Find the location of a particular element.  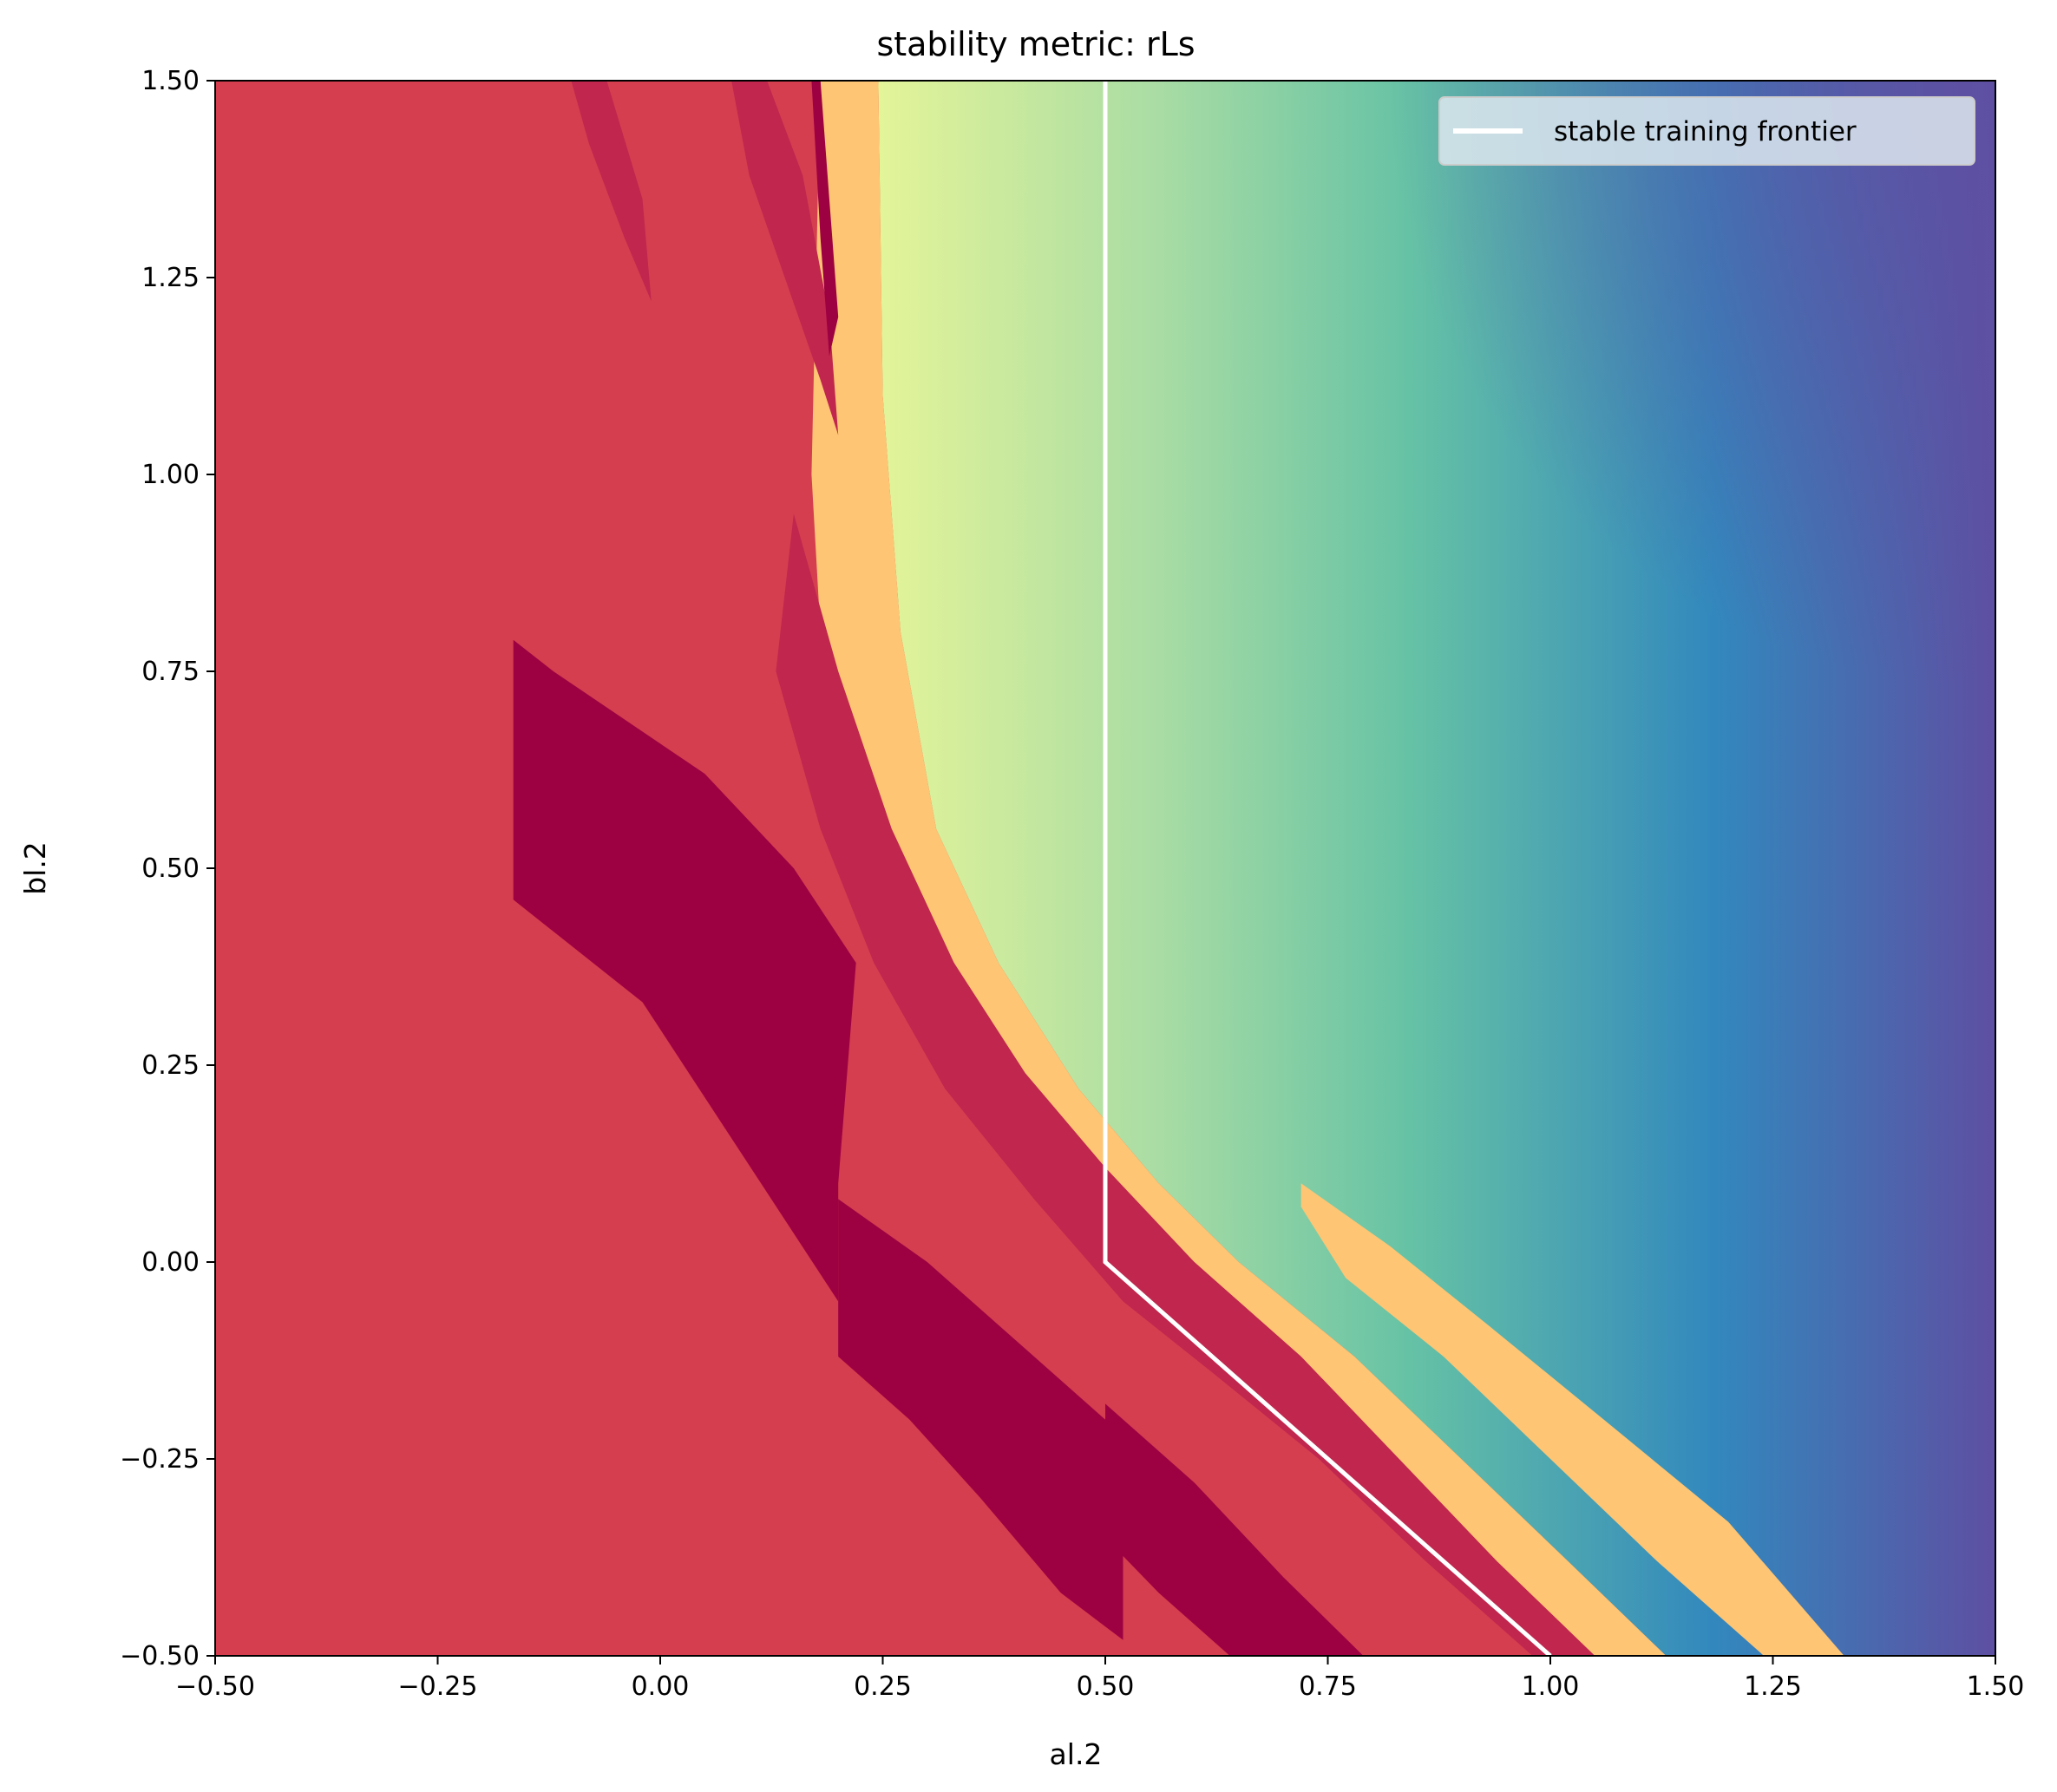

dark-block-lower is located at coordinates (981, 1419).